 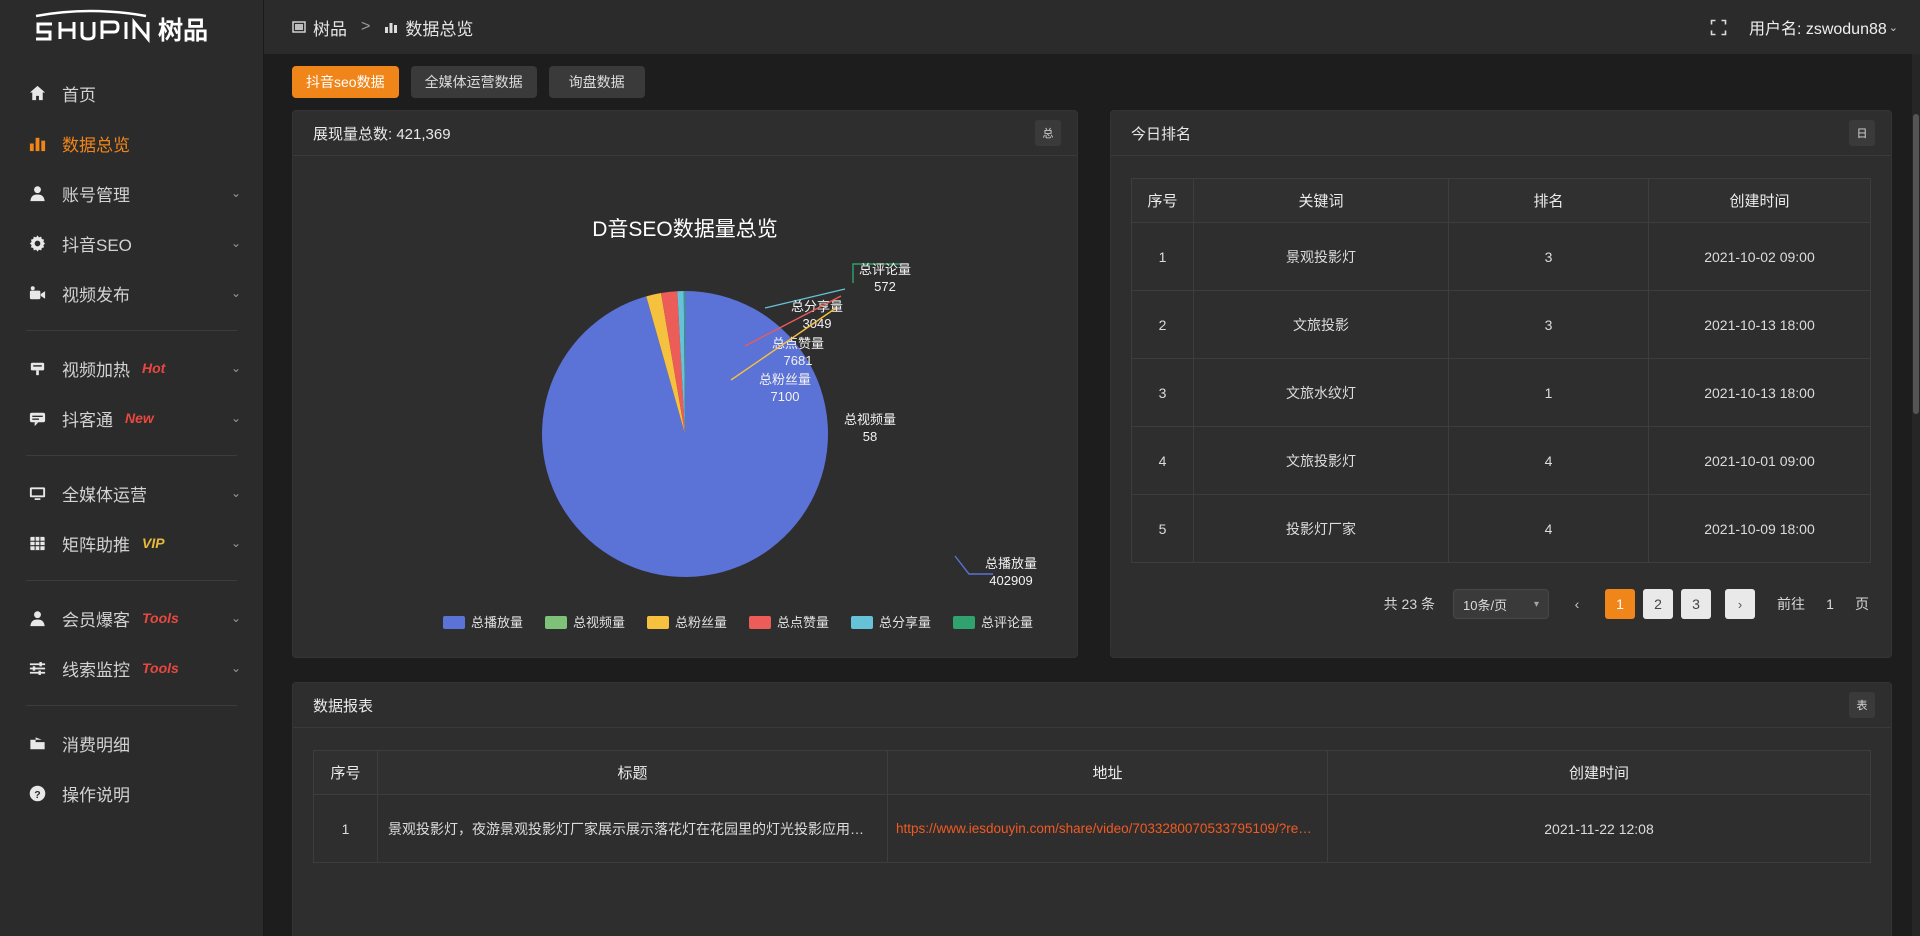 I want to click on rank-table-header-row: 序号 关键词 排名 创建时间, so click(x=1501, y=200).